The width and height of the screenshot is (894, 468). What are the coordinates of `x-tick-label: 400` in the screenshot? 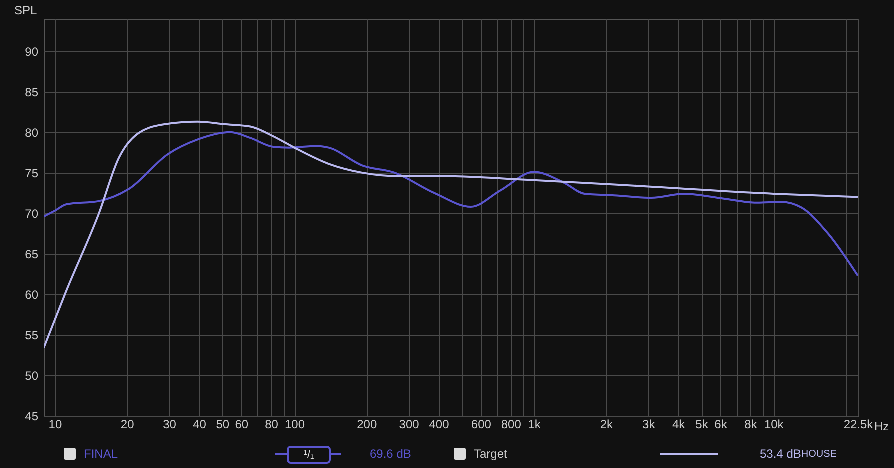 It's located at (439, 425).